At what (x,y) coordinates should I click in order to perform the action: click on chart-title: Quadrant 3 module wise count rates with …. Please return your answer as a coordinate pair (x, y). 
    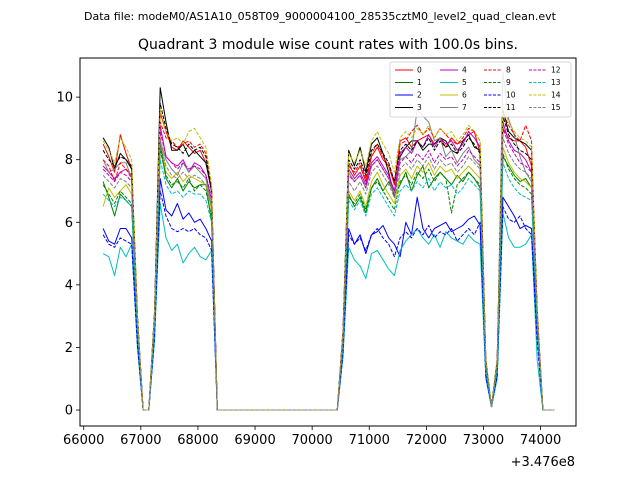
    Looking at the image, I should click on (328, 45).